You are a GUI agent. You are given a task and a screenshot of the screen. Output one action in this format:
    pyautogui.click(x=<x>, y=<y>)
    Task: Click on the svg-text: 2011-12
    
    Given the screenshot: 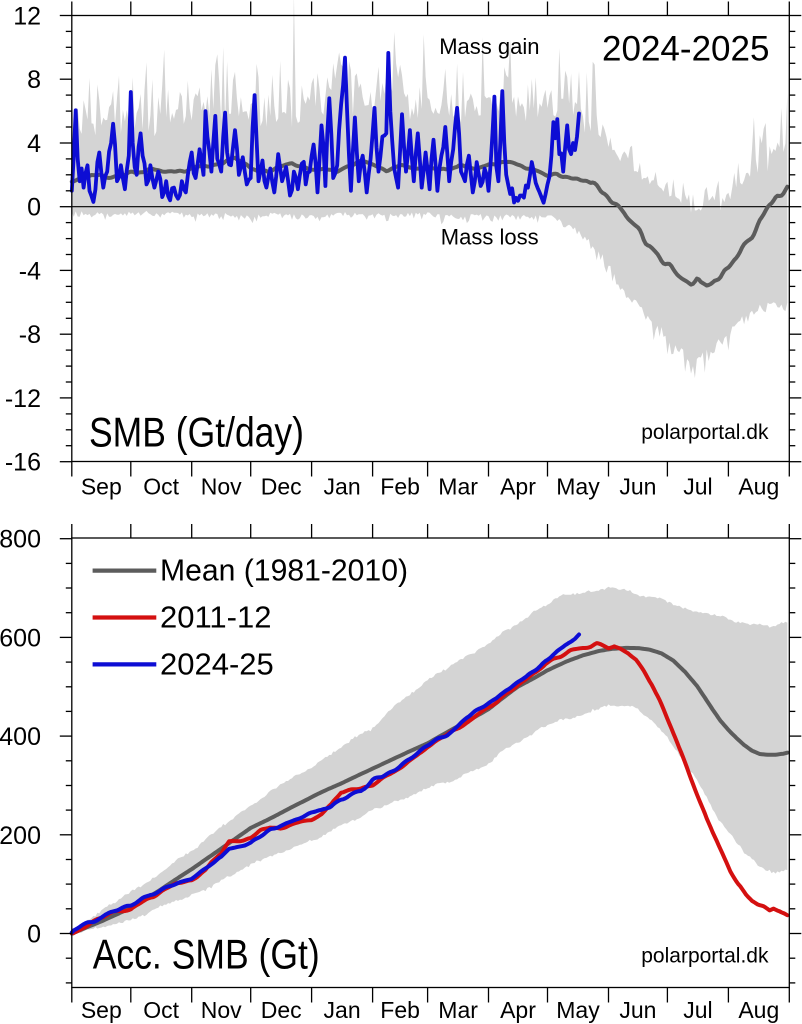 What is the action you would take?
    pyautogui.click(x=215, y=617)
    